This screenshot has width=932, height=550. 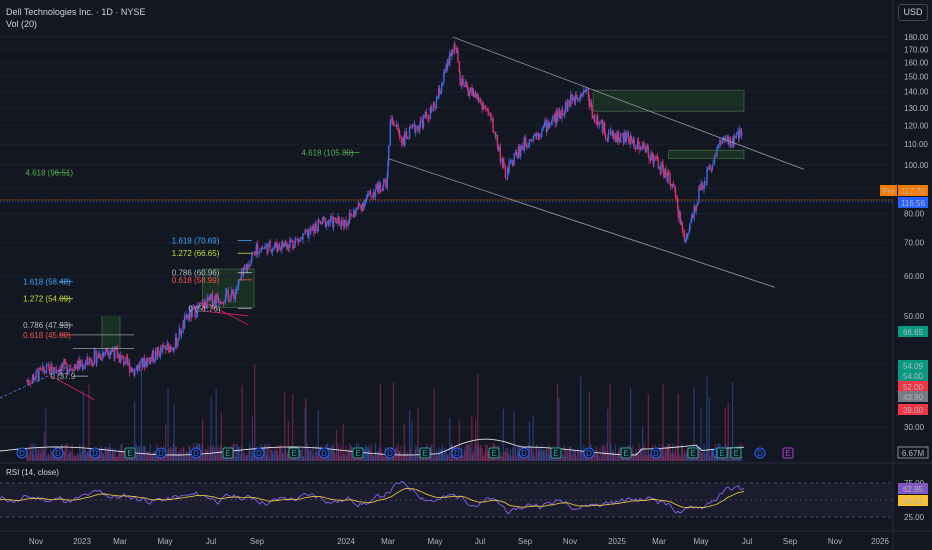 I want to click on fib-dashed-line, so click(x=37, y=381).